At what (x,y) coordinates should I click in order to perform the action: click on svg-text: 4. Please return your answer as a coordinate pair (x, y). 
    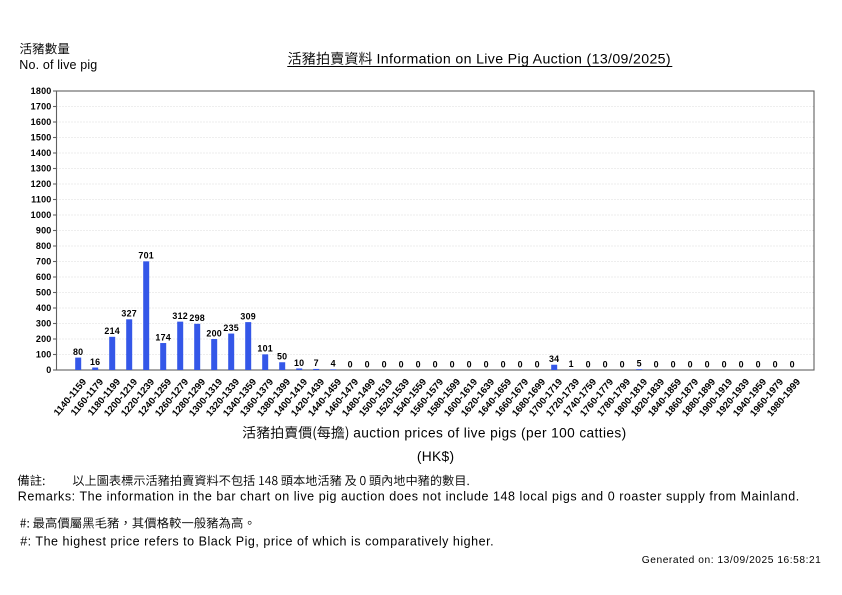
    Looking at the image, I should click on (333, 364).